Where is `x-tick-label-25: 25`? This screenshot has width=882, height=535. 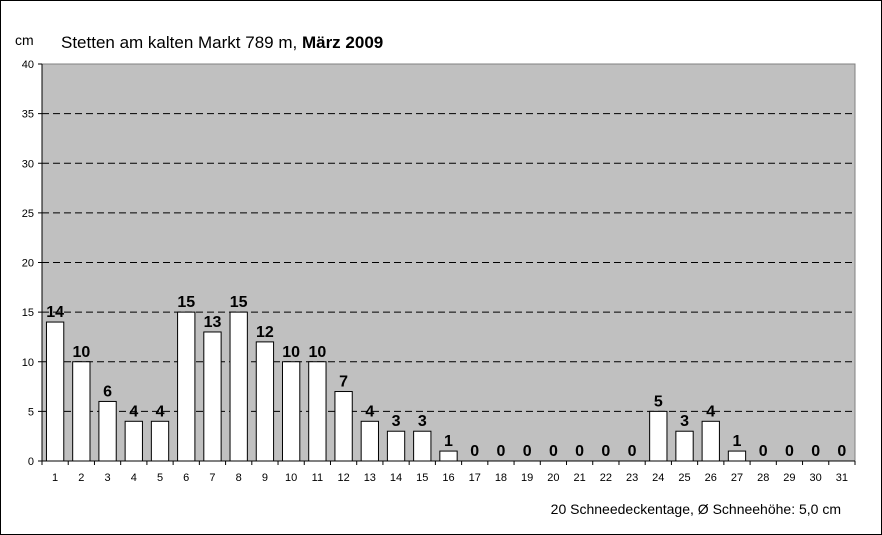 x-tick-label-25: 25 is located at coordinates (684, 478).